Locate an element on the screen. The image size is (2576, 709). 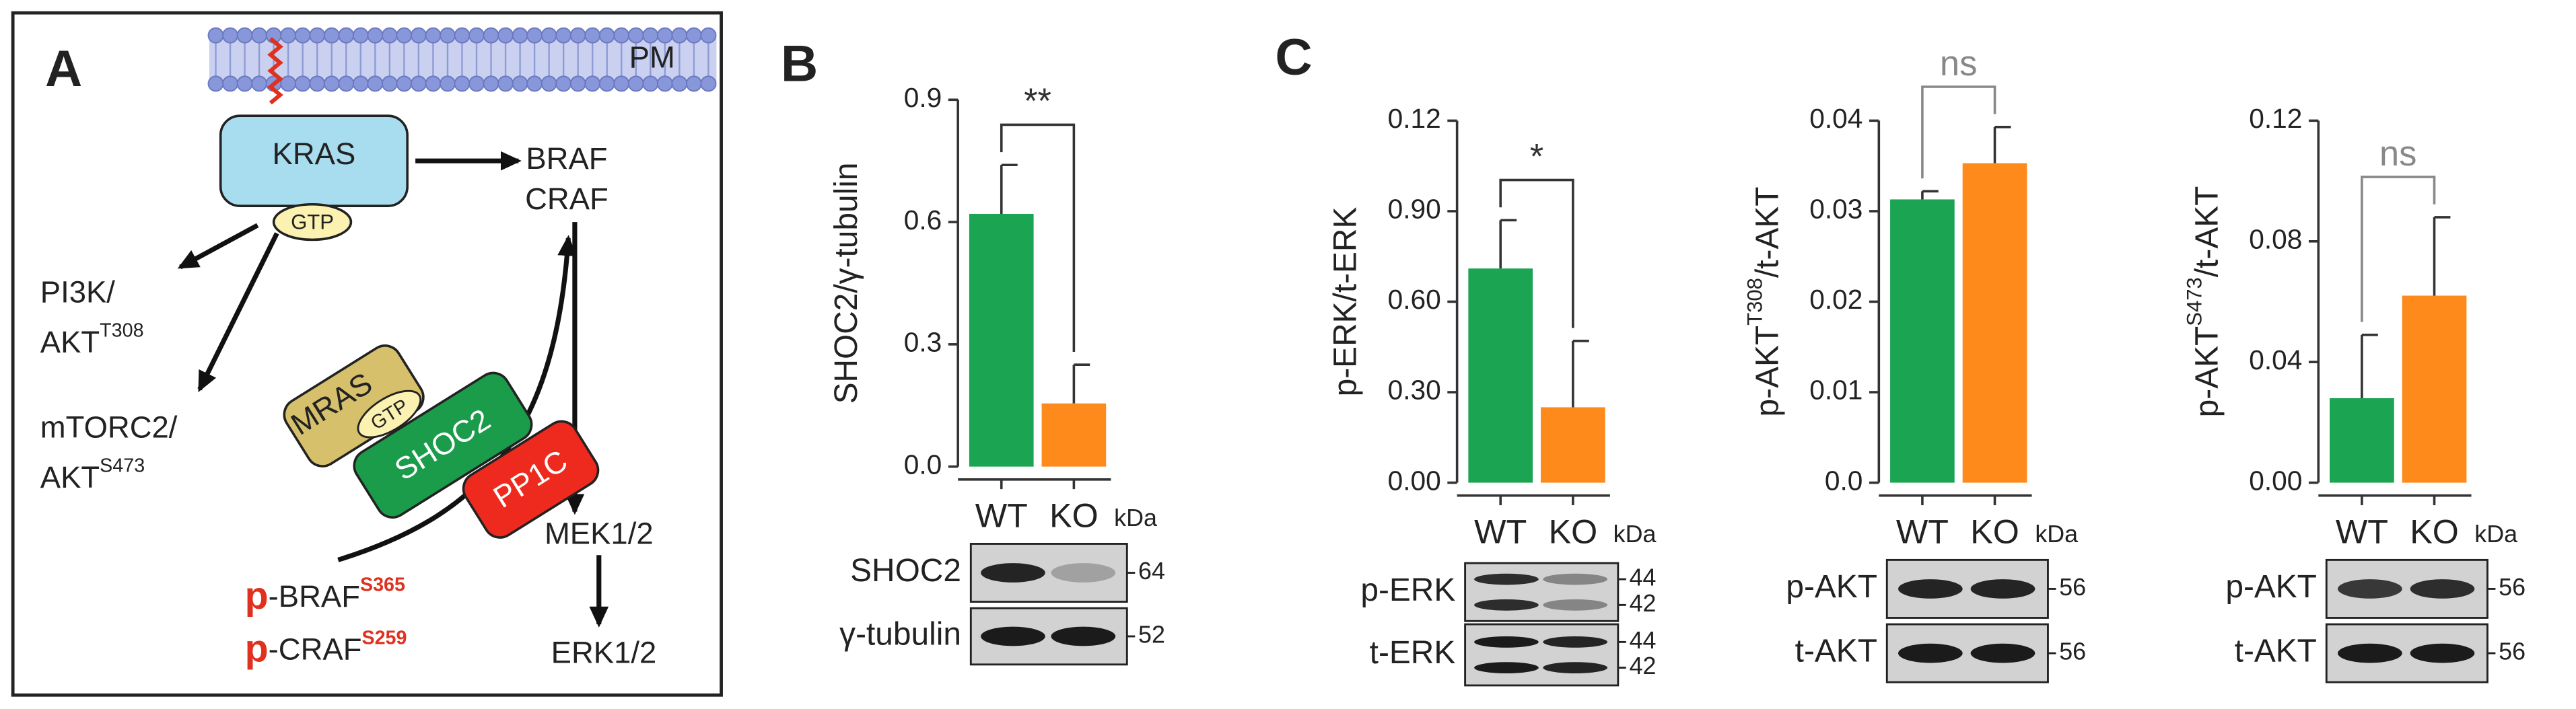
superscript: S473 is located at coordinates (122, 465).